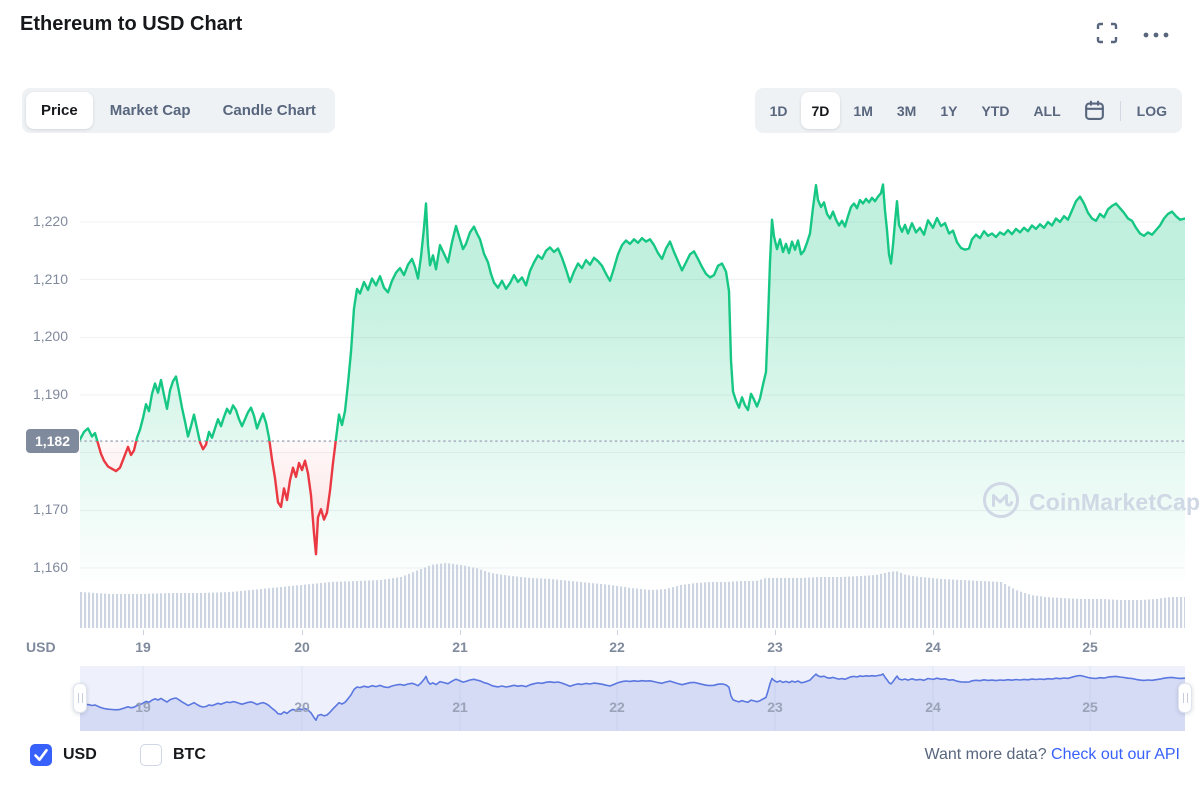 This screenshot has height=786, width=1200. Describe the element at coordinates (863, 110) in the screenshot. I see `range-tab-1m: 1M` at that location.